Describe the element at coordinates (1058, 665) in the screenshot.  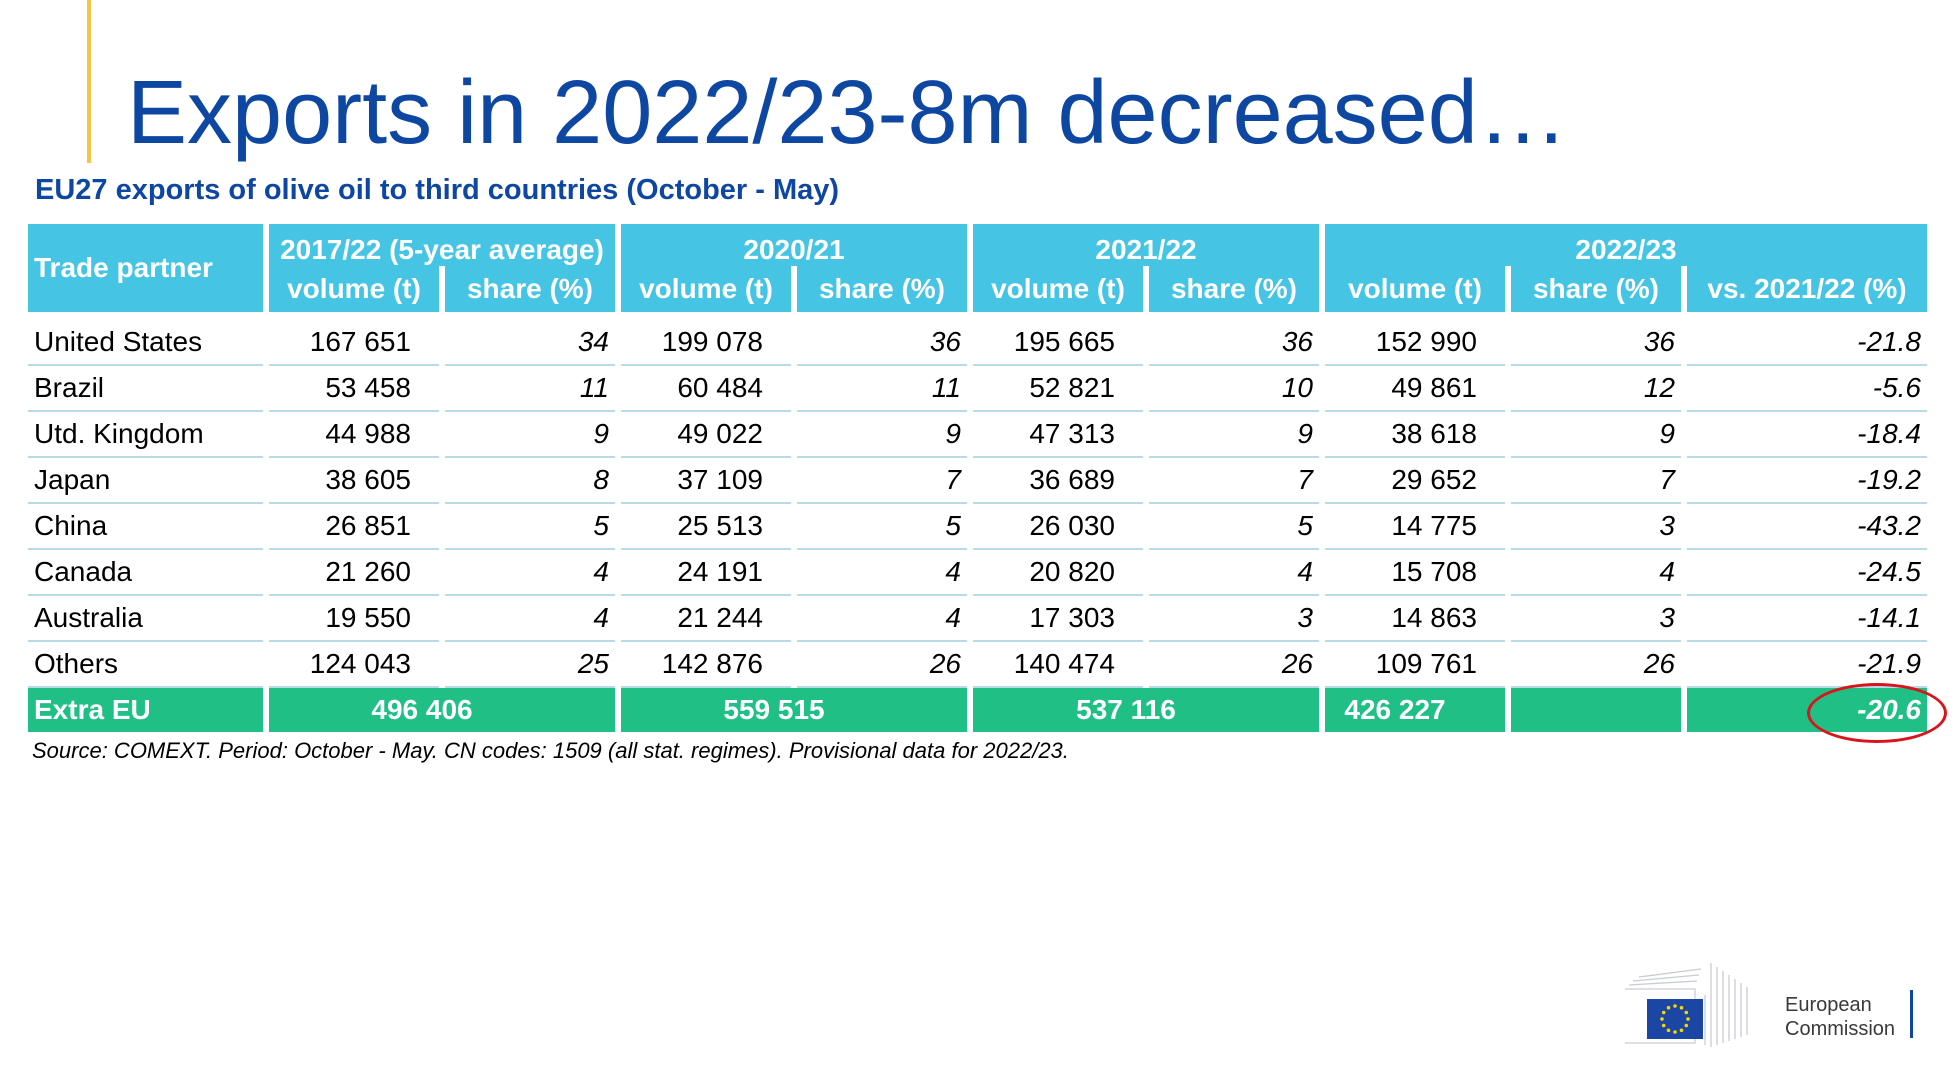
I see `volume-cell: 140 474` at that location.